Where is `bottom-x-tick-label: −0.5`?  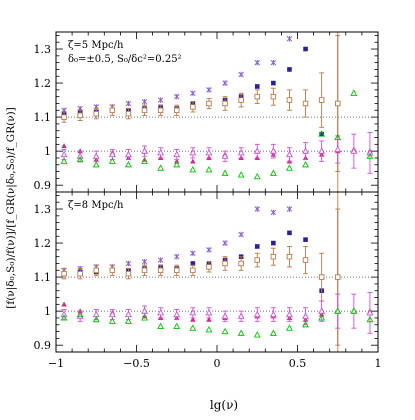 bottom-x-tick-label: −0.5 is located at coordinates (136, 363).